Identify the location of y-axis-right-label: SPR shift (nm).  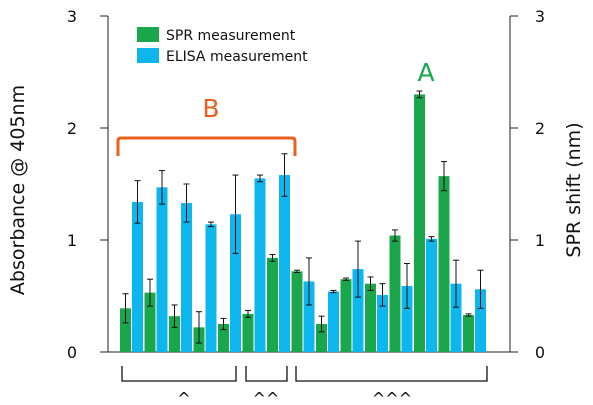
(574, 189).